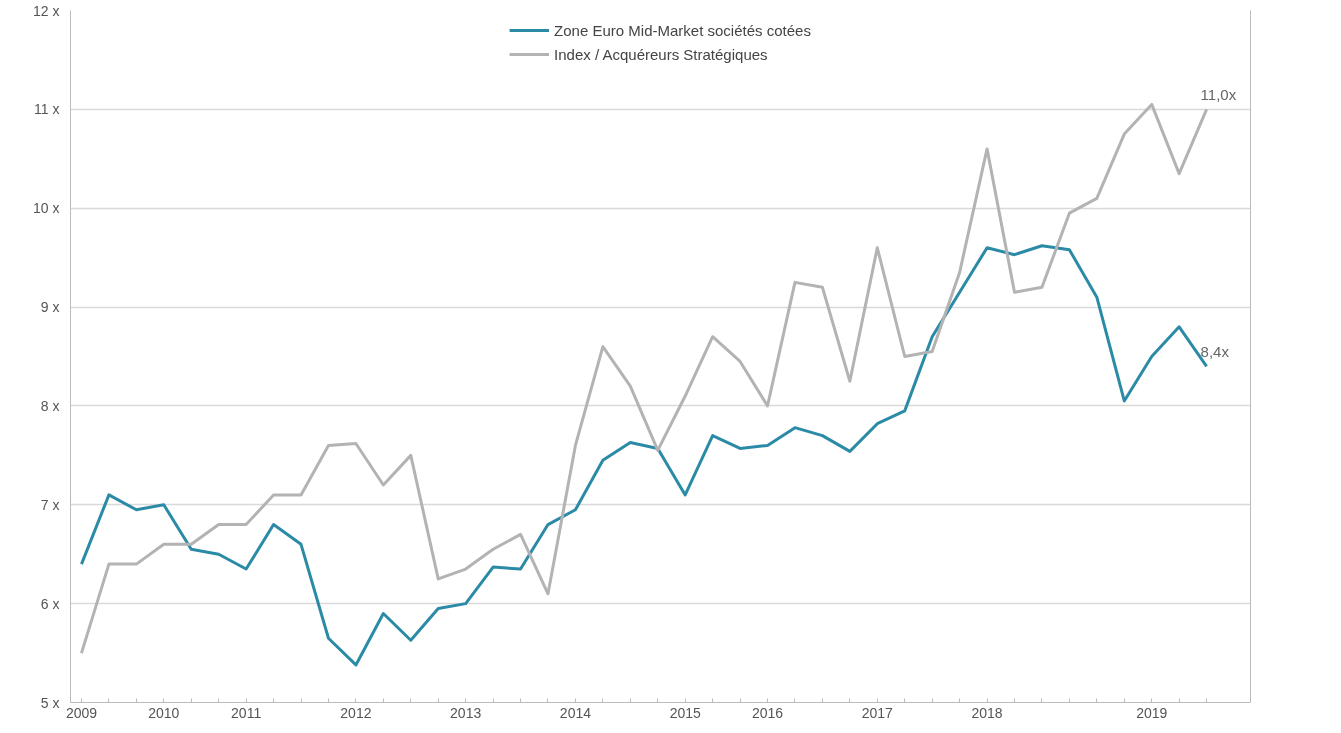 The width and height of the screenshot is (1341, 733). I want to click on data-label: 11,0x, so click(1218, 95).